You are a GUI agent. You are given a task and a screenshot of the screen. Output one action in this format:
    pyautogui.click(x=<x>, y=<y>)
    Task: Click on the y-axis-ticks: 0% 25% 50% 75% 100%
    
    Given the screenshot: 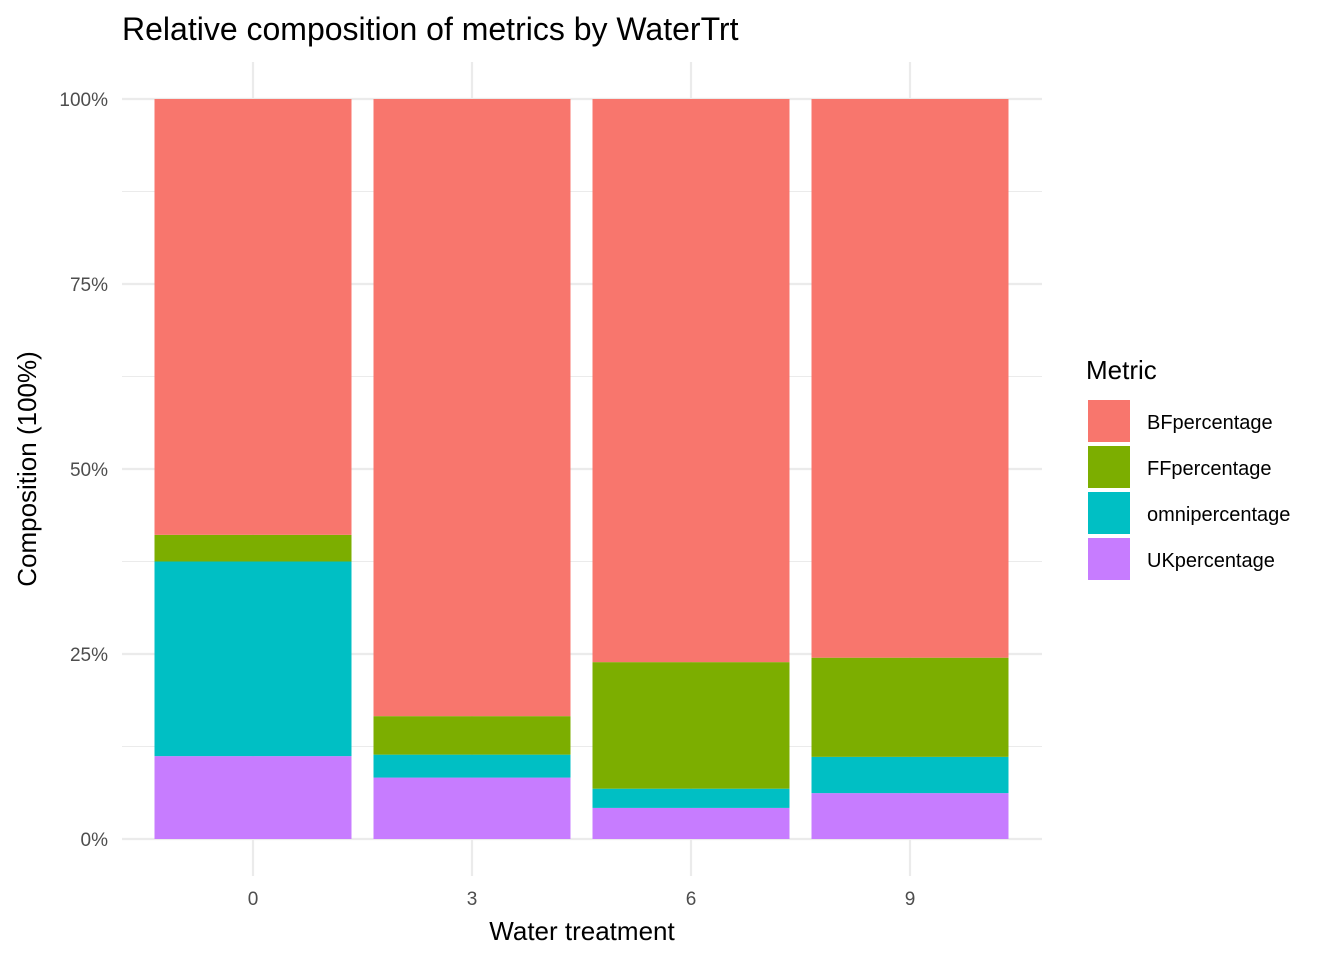 What is the action you would take?
    pyautogui.click(x=83, y=470)
    